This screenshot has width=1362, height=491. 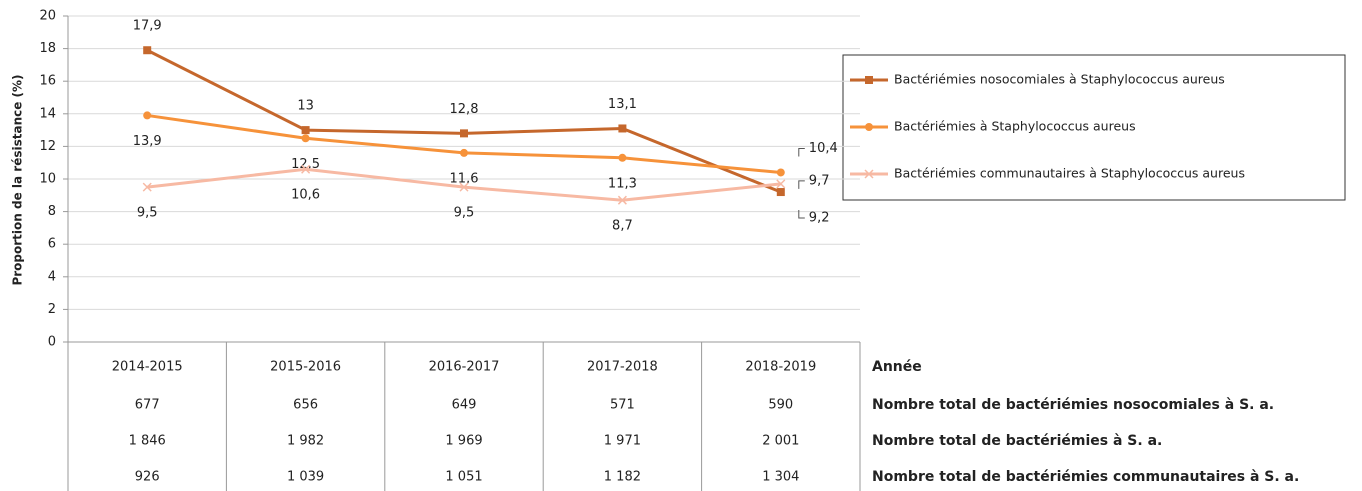 I want to click on table-cell: 677, so click(x=147, y=405).